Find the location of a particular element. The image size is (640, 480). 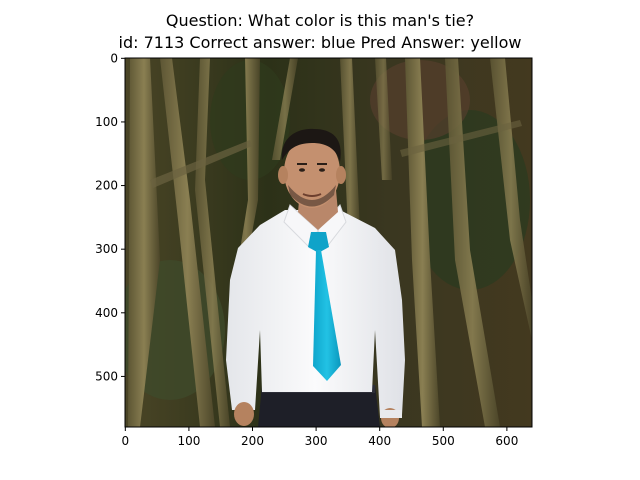

x-axis-ticks: 0 100 200 300 400 500 600 is located at coordinates (319, 437).